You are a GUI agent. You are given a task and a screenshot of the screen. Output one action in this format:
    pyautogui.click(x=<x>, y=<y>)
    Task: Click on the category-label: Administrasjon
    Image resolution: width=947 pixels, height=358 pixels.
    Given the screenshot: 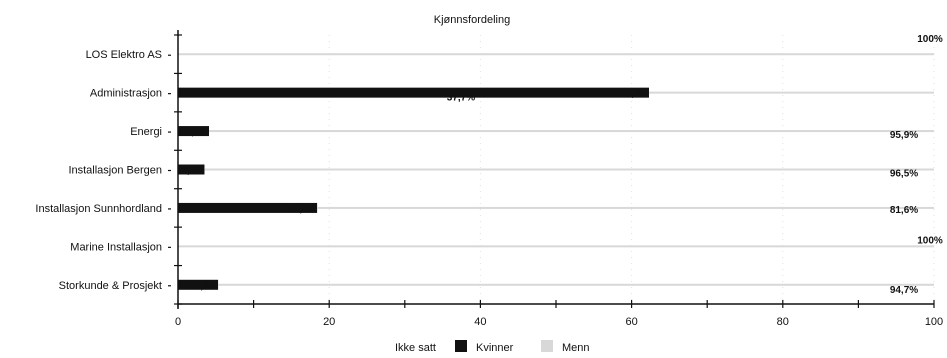 What is the action you would take?
    pyautogui.click(x=126, y=94)
    